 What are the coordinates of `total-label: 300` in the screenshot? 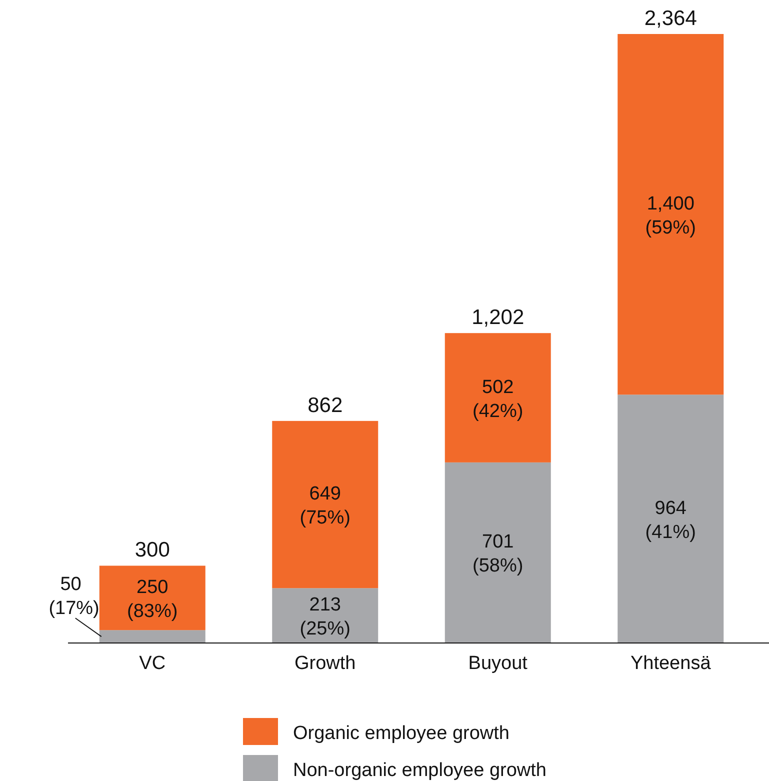 It's located at (152, 550).